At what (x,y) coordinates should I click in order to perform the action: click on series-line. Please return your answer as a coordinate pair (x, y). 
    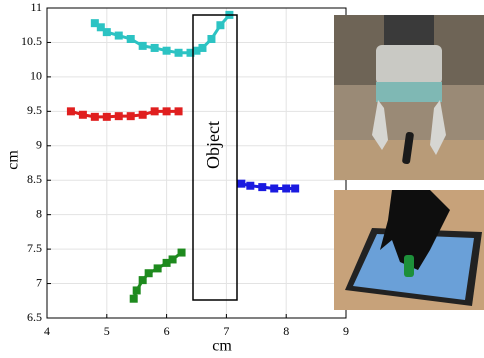
    Looking at the image, I should click on (124, 114).